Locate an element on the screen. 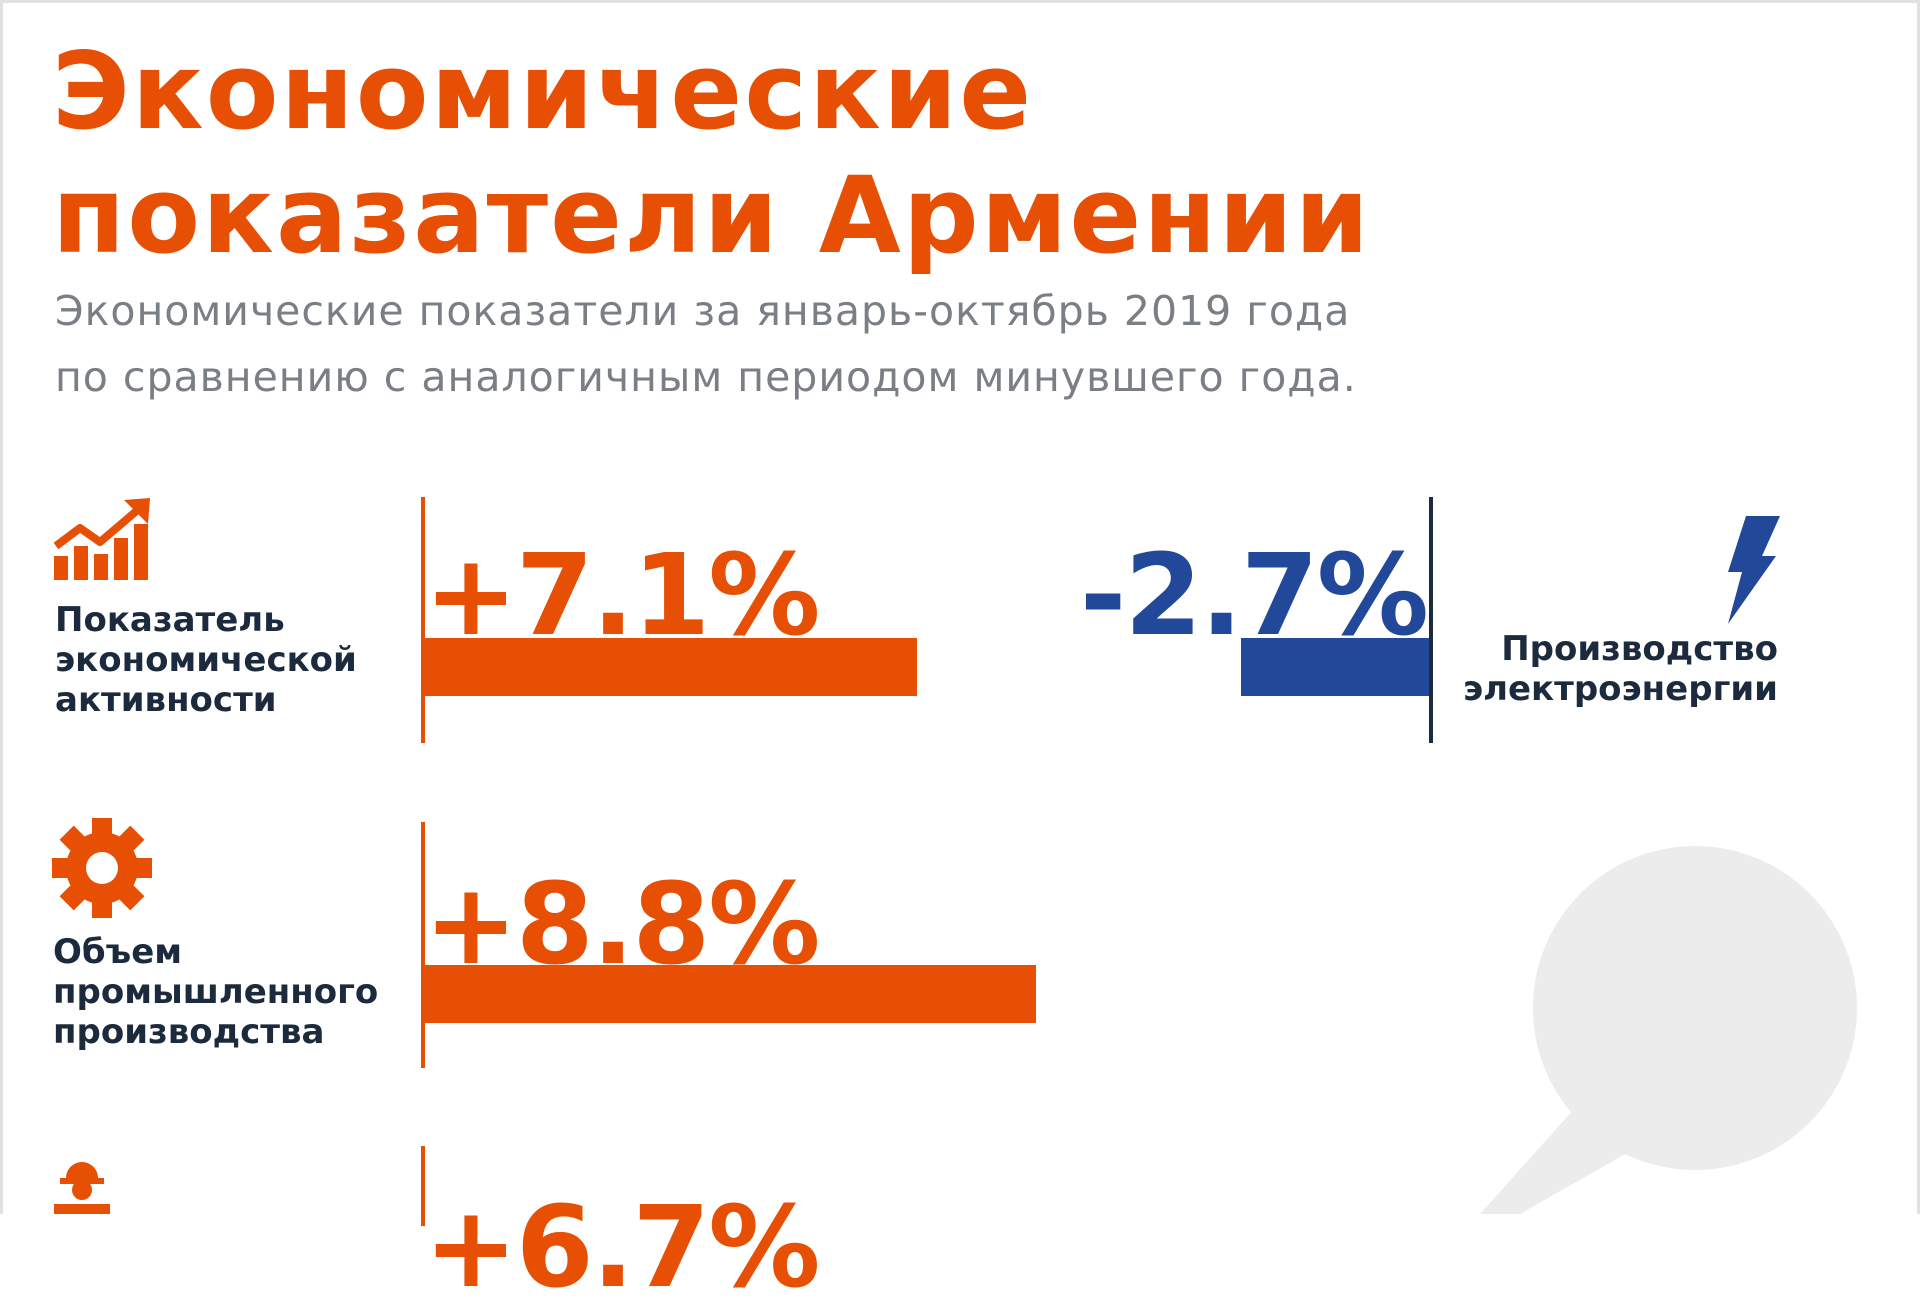 The image size is (1920, 1313). value-electricity: -2.7% is located at coordinates (1254, 596).